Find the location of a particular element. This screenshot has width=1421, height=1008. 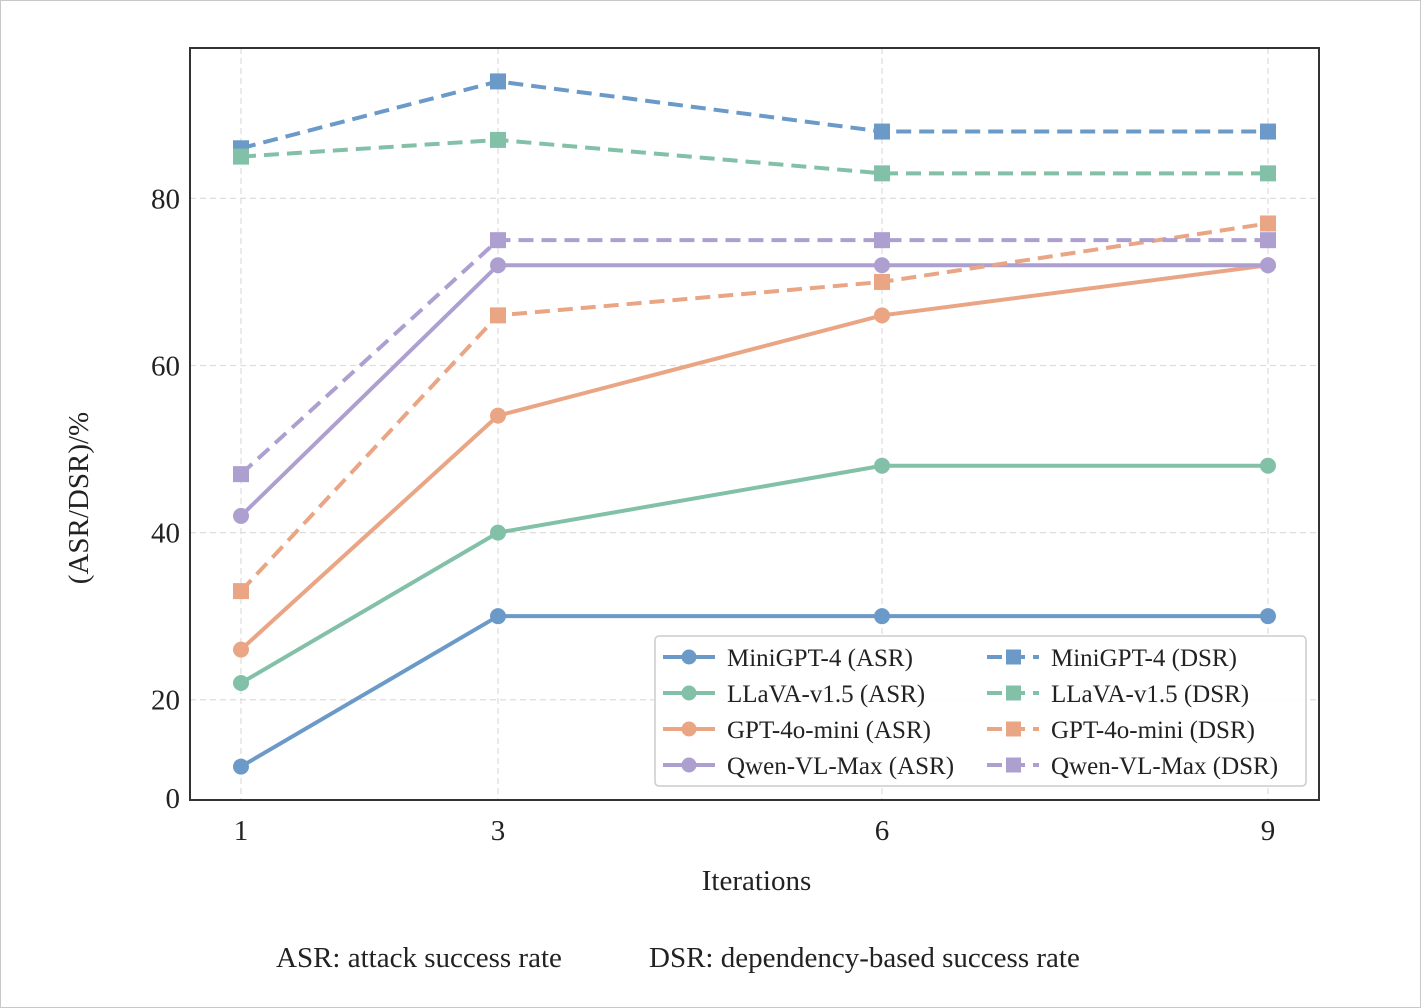

x-tick-label: 1 is located at coordinates (241, 831).